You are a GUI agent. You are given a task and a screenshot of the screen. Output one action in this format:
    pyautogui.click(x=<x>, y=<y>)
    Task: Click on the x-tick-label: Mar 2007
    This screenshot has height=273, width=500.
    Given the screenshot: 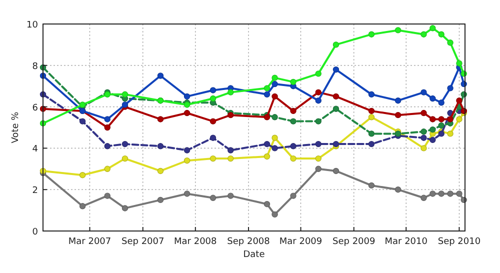 What is the action you would take?
    pyautogui.click(x=90, y=242)
    